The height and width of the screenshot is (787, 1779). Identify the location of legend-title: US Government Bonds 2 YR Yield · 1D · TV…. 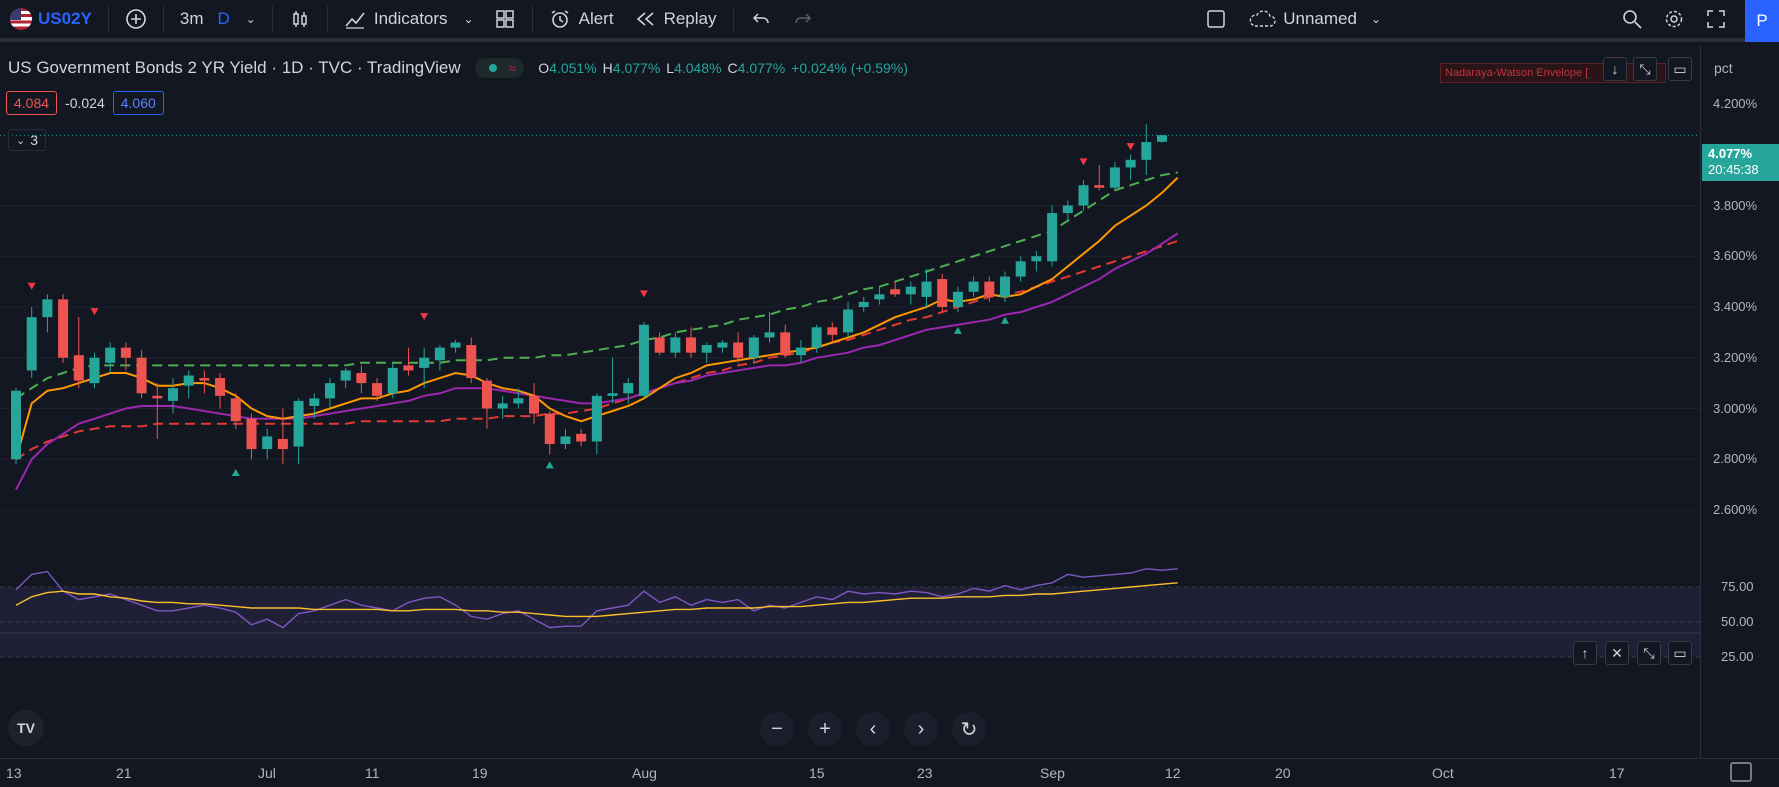
(234, 67).